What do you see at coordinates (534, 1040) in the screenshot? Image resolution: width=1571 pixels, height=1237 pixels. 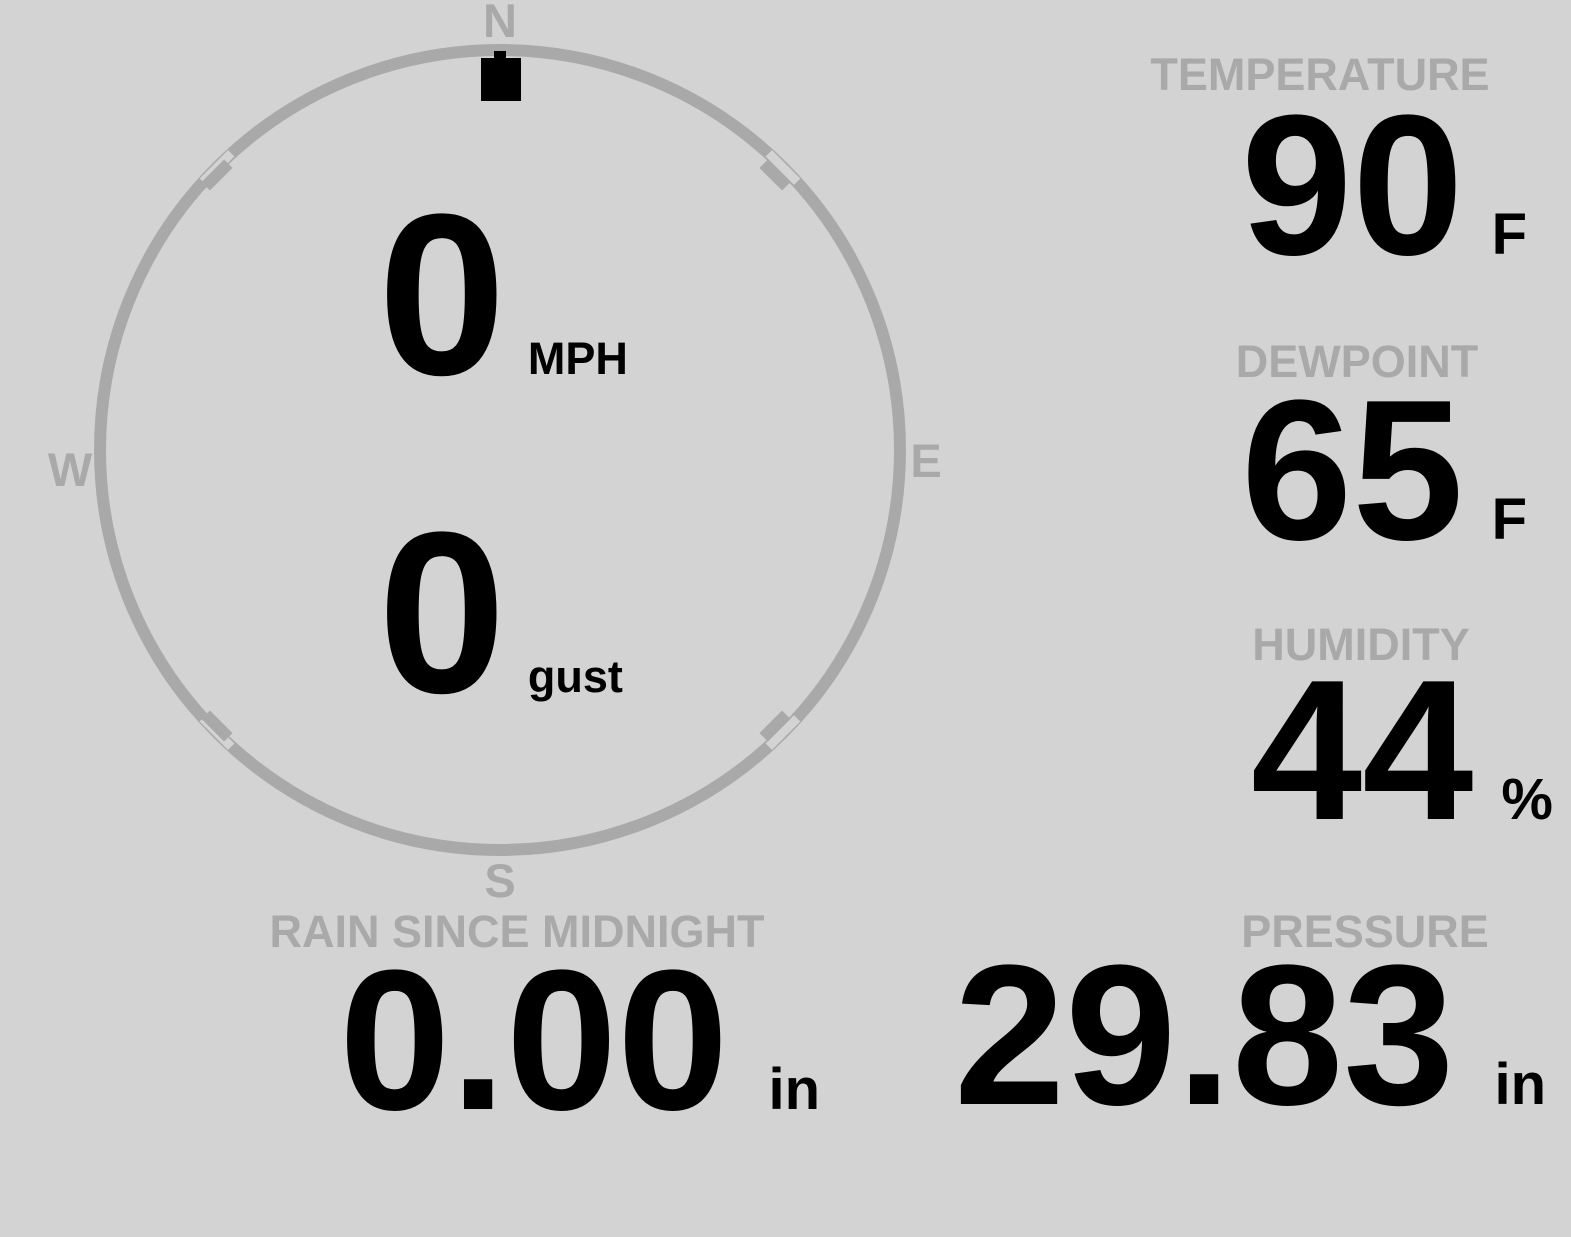 I see `rain-value: 0.00` at bounding box center [534, 1040].